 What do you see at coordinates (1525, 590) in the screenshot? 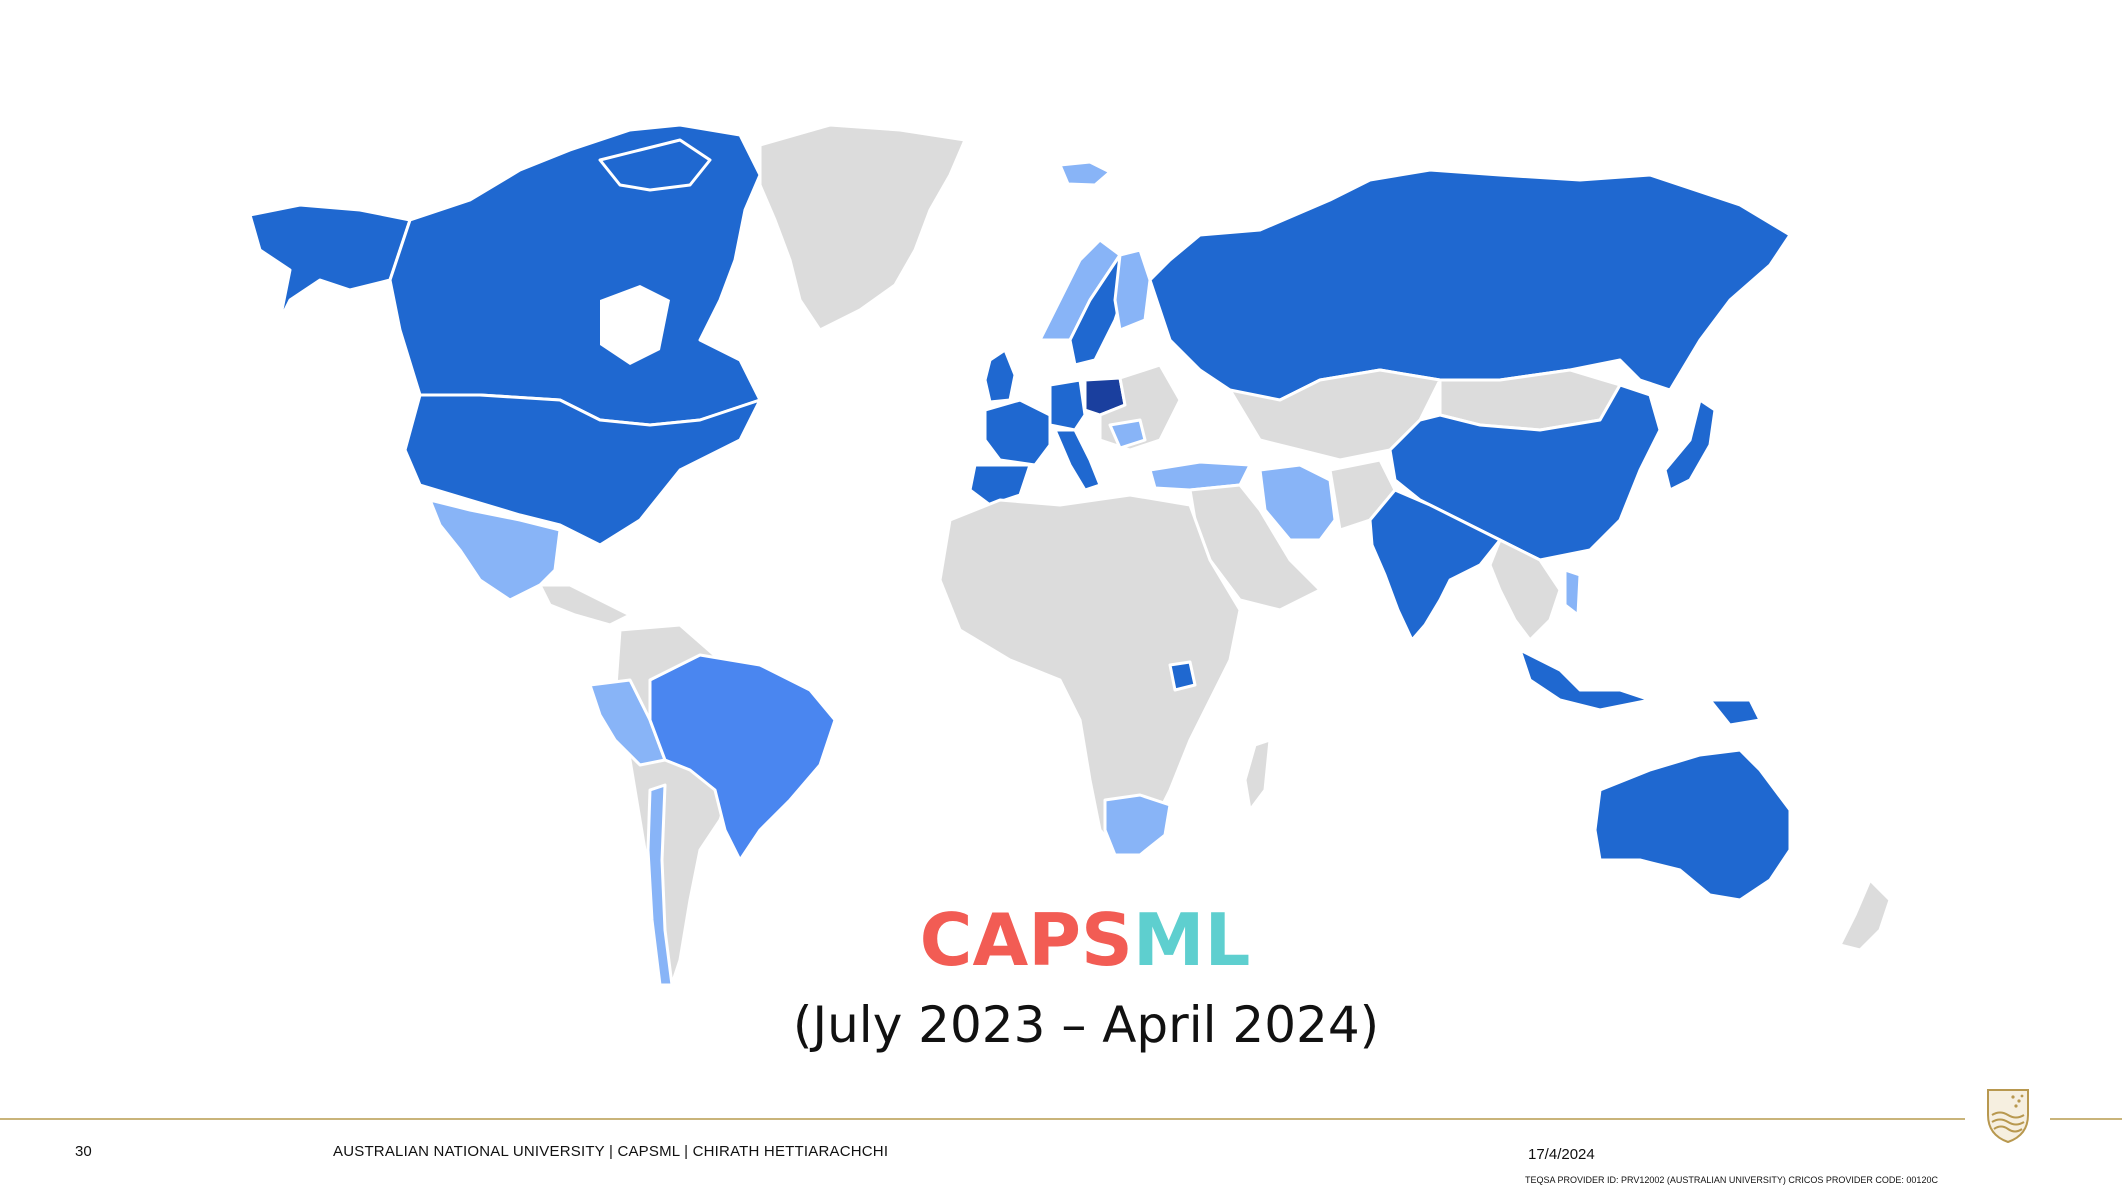
I see `region-southeast-asia` at bounding box center [1525, 590].